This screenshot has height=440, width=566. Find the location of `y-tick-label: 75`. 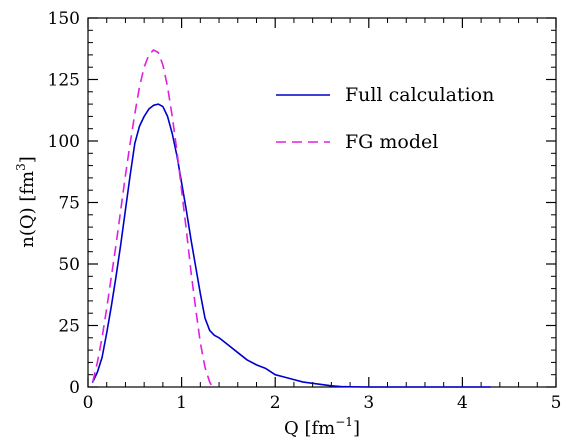

y-tick-label: 75 is located at coordinates (69, 204).